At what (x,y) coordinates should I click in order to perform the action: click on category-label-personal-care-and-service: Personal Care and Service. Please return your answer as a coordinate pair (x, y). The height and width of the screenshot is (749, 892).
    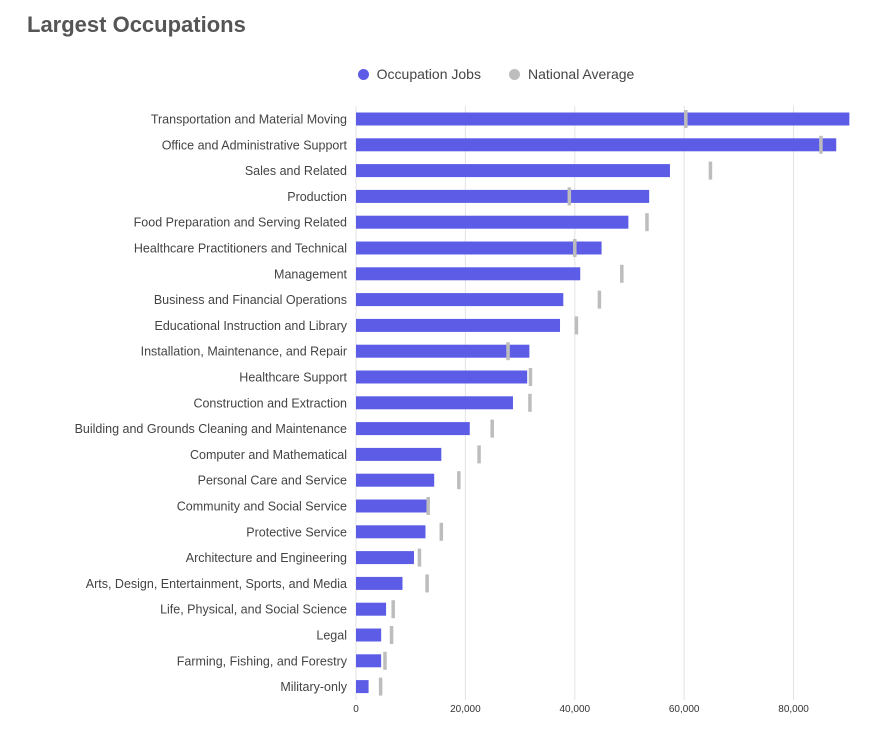
    Looking at the image, I should click on (272, 481).